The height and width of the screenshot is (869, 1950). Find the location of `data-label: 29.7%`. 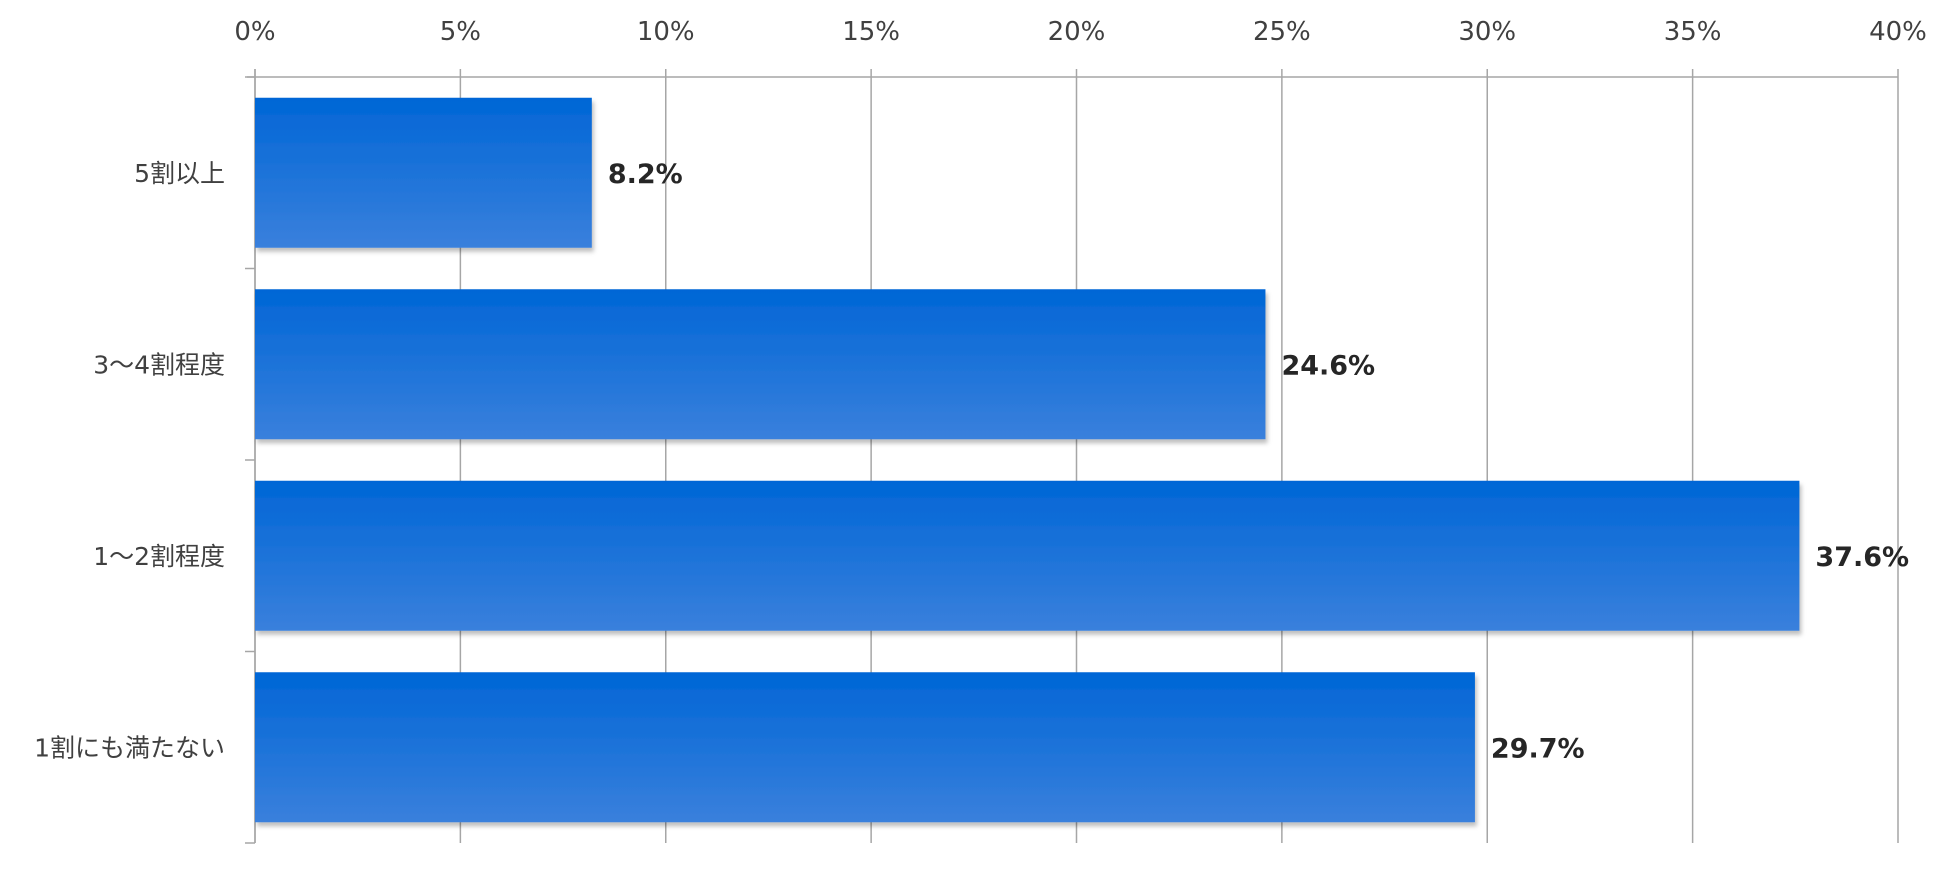

data-label: 29.7% is located at coordinates (1538, 748).